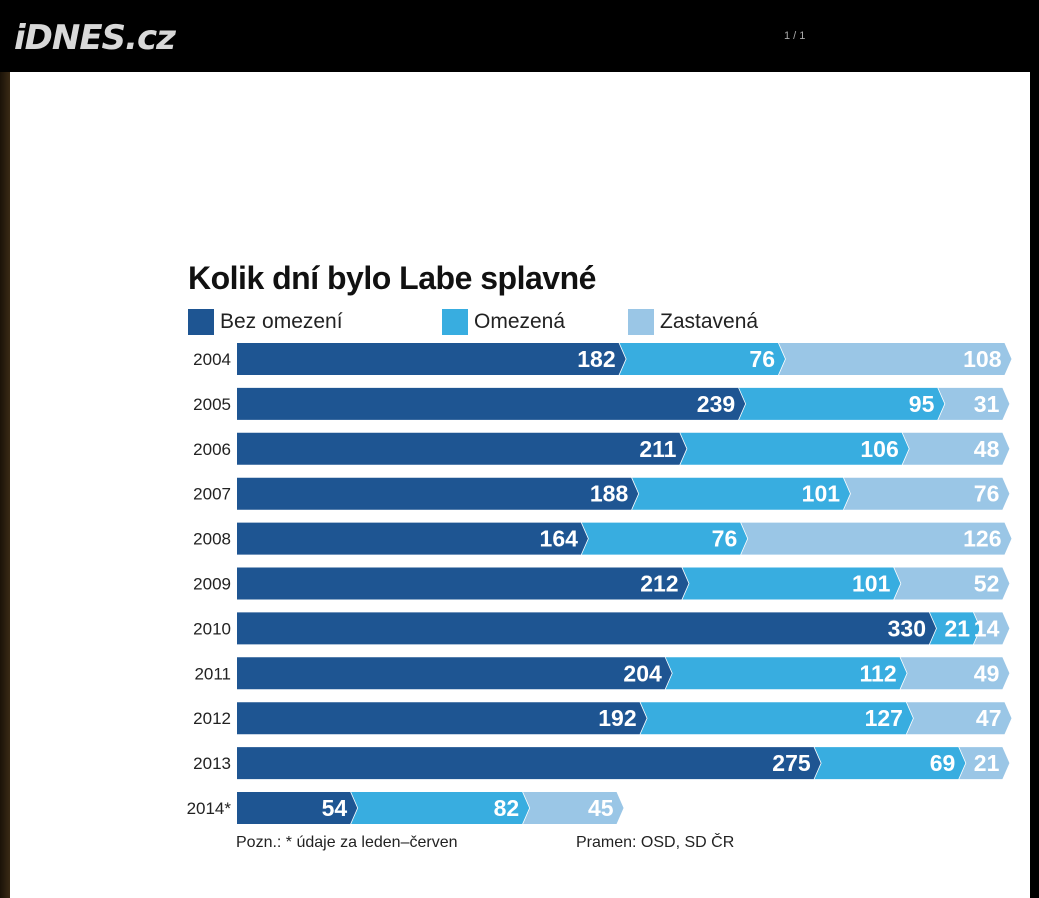 This screenshot has height=898, width=1039. Describe the element at coordinates (212, 718) in the screenshot. I see `year-label: 2012` at that location.